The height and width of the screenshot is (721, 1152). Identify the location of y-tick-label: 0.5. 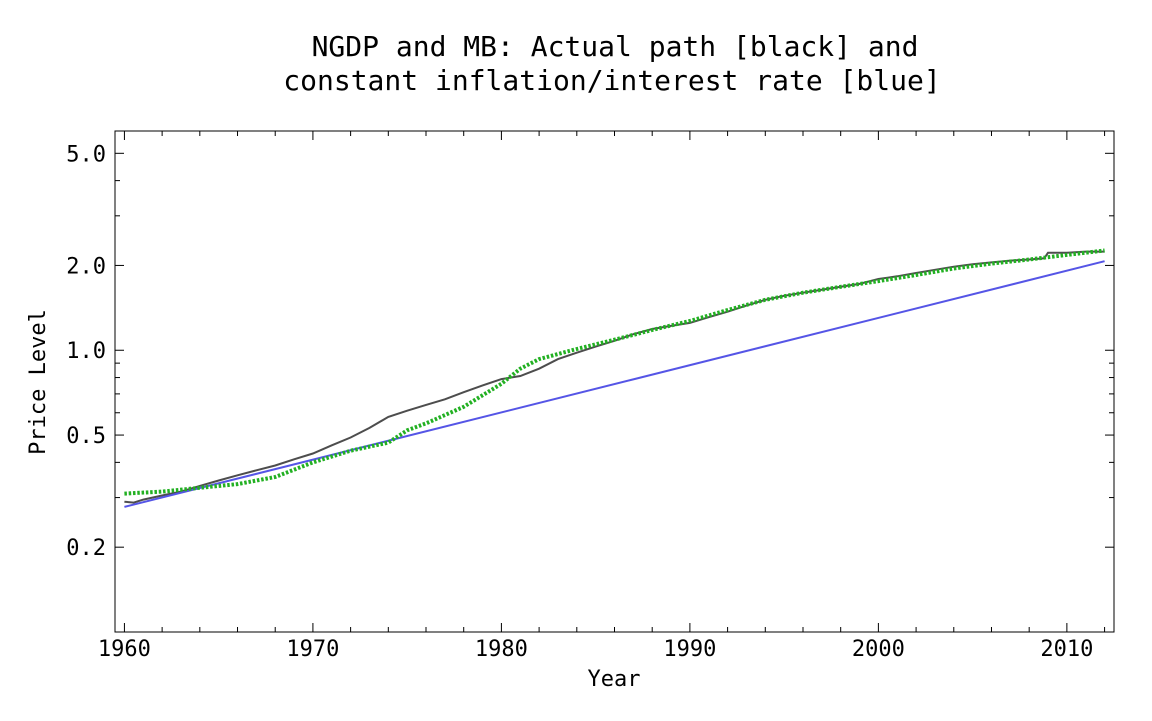
(86, 436).